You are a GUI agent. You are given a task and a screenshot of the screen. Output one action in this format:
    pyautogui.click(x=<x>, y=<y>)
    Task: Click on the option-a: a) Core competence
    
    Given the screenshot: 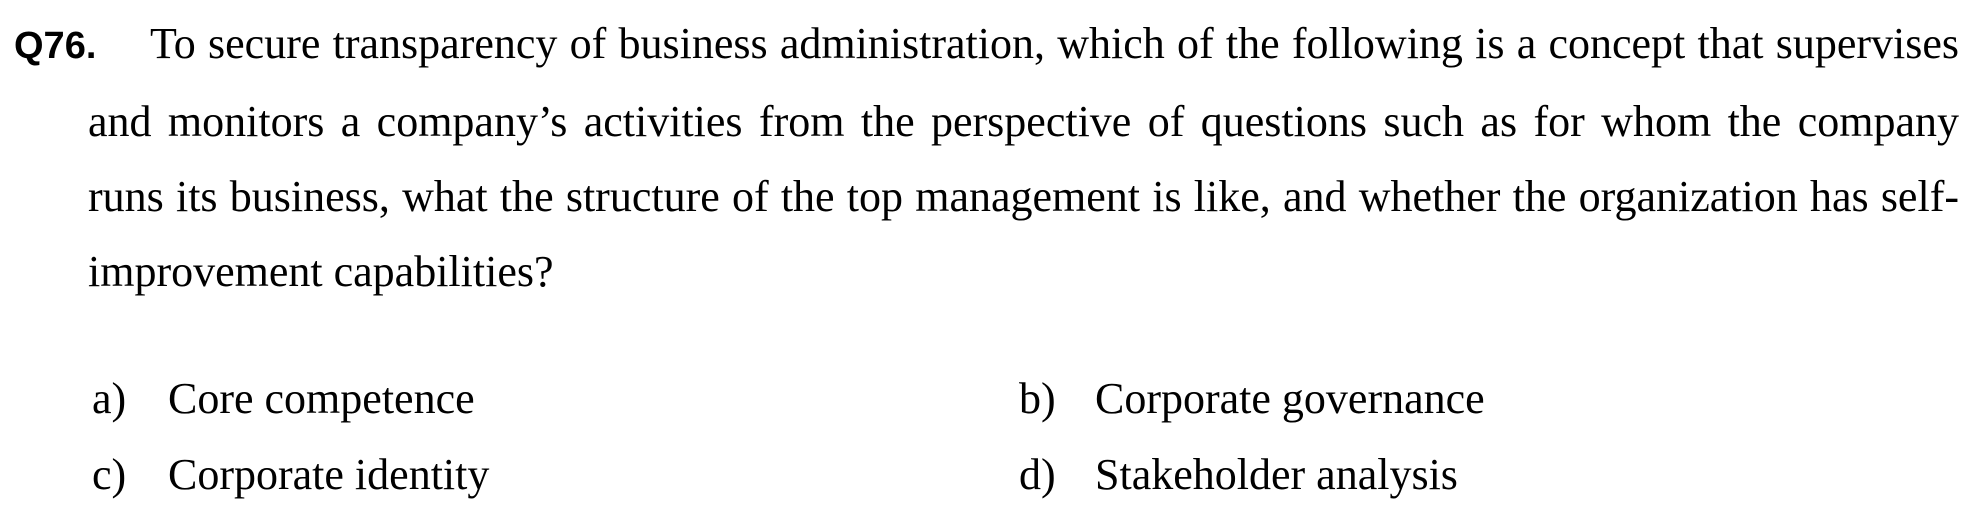 What is the action you would take?
    pyautogui.click(x=283, y=398)
    